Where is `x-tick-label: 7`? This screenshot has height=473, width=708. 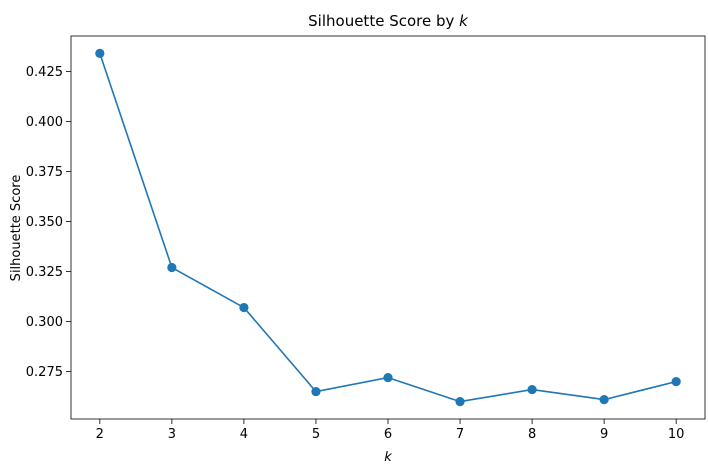 x-tick-label: 7 is located at coordinates (460, 434).